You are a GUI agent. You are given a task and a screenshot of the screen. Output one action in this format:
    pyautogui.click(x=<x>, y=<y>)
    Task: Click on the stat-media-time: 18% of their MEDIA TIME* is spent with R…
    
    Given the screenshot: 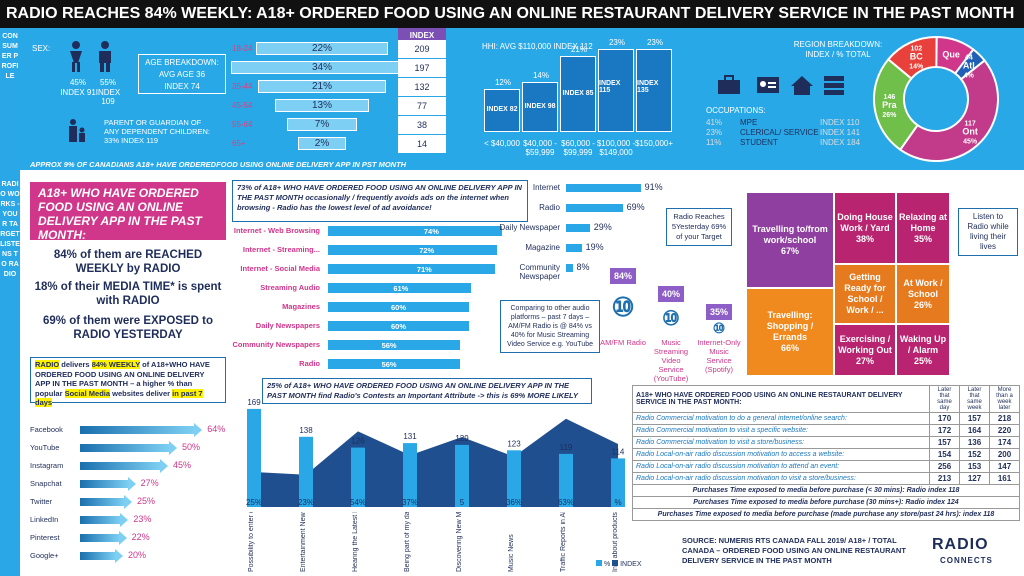 What is the action you would take?
    pyautogui.click(x=128, y=294)
    